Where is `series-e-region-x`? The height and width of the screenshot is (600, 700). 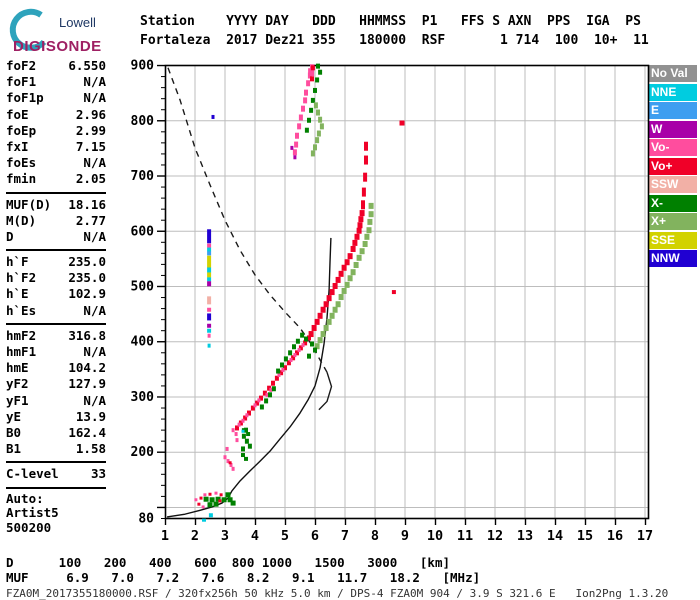
series-e-region-x is located at coordinates (219, 500).